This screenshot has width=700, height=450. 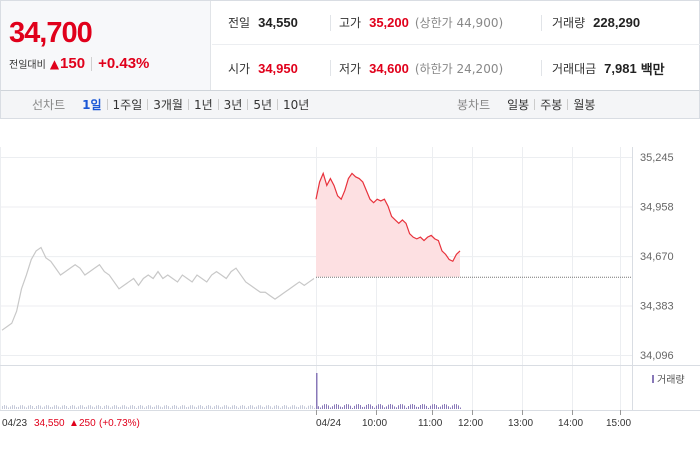 What do you see at coordinates (263, 105) in the screenshot?
I see `tab-period-5: 5년` at bounding box center [263, 105].